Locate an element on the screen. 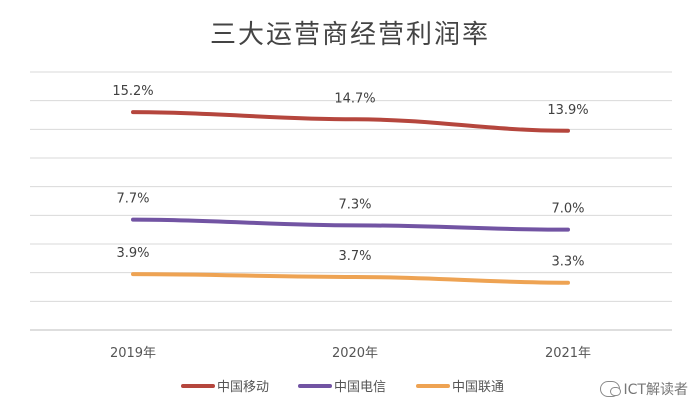 This screenshot has height=413, width=700. x-tick-label: 2021年 is located at coordinates (568, 353).